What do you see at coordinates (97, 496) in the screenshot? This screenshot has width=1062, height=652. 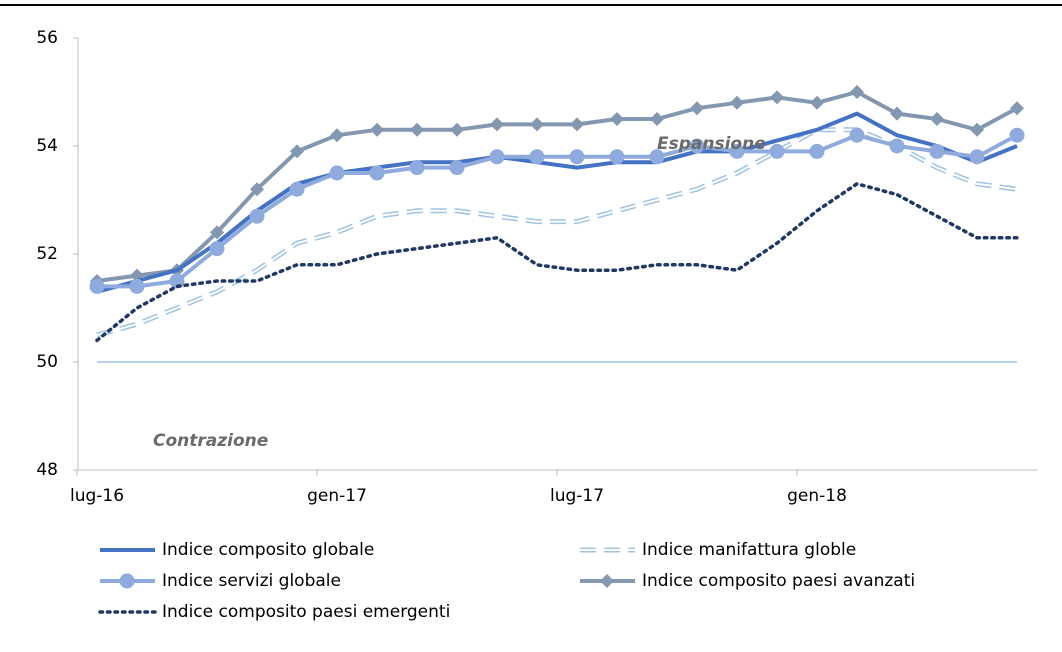 I see `x-tick-label: lug-16` at bounding box center [97, 496].